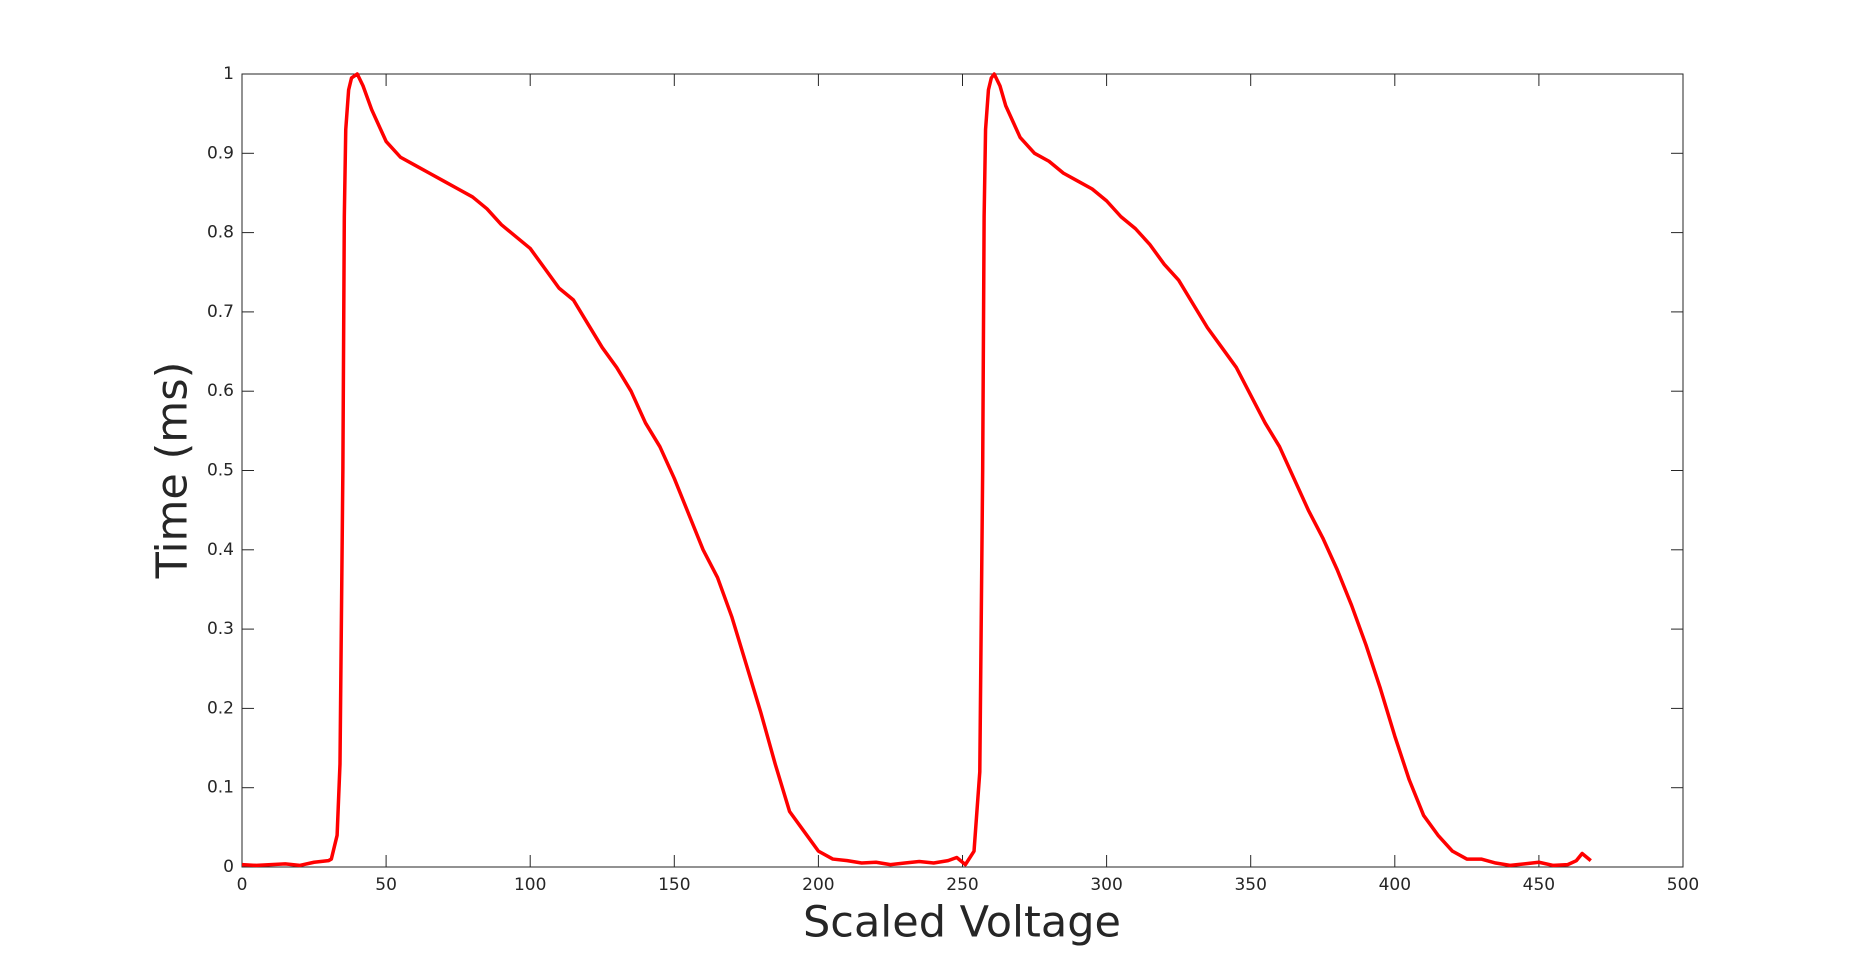 The width and height of the screenshot is (1853, 970). I want to click on x-tick-label: 500, so click(1683, 885).